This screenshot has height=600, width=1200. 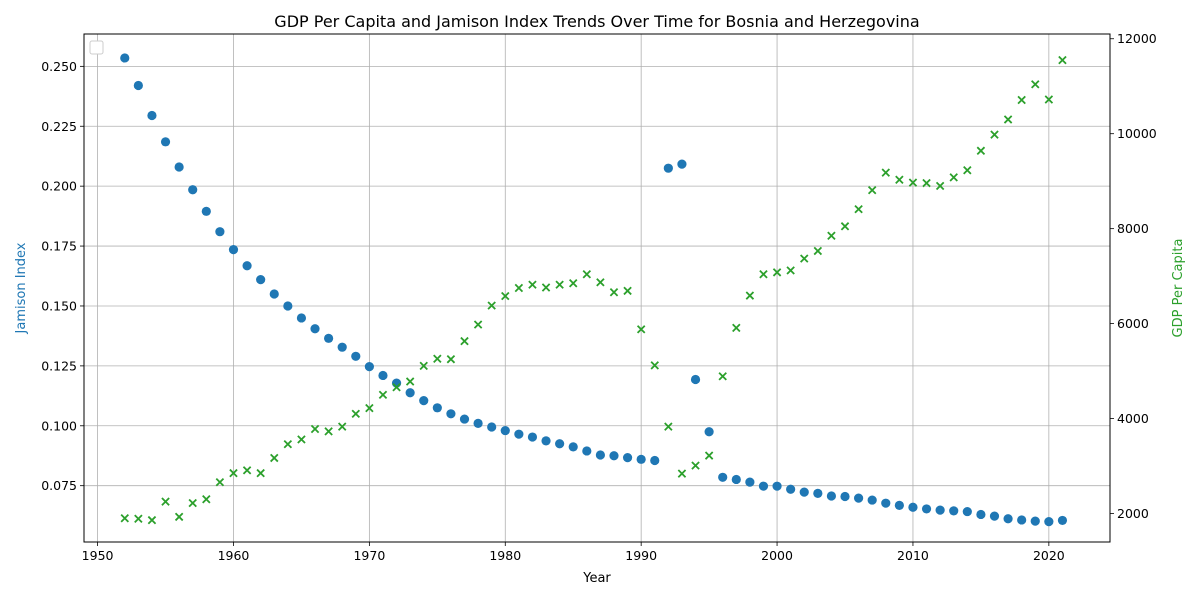 I want to click on x-tick-label: 1960, so click(x=234, y=555).